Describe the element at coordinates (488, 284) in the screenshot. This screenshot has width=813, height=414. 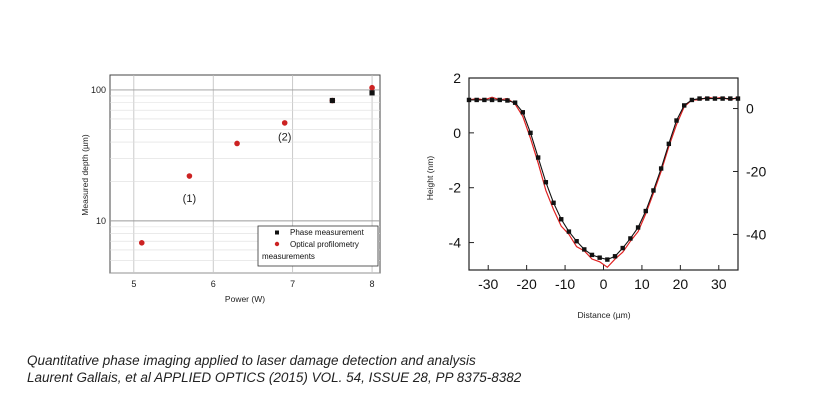
I see `right-x-tick-label: -30` at that location.